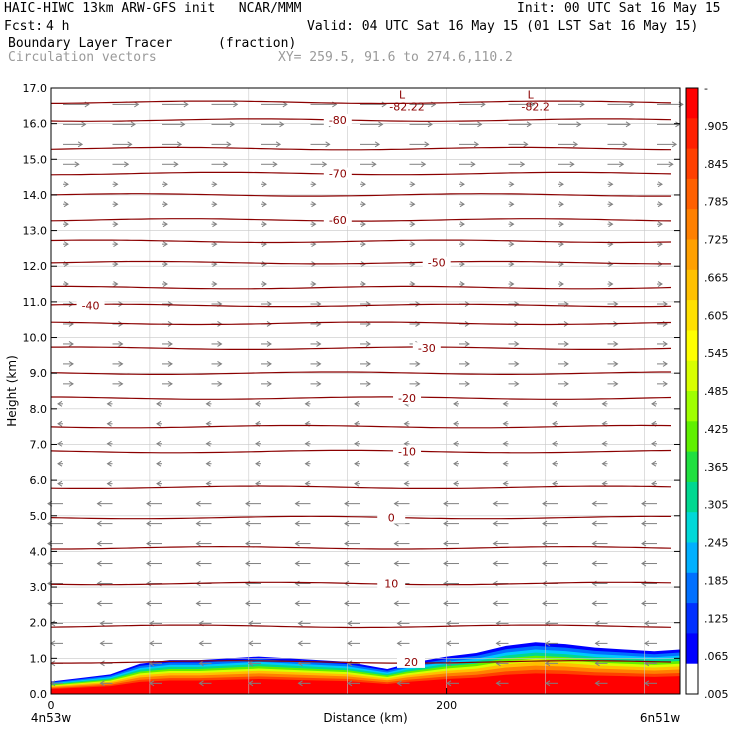 Image resolution: width=740 pixels, height=740 pixels. I want to click on y-tick-label: 13.0, so click(35, 231).